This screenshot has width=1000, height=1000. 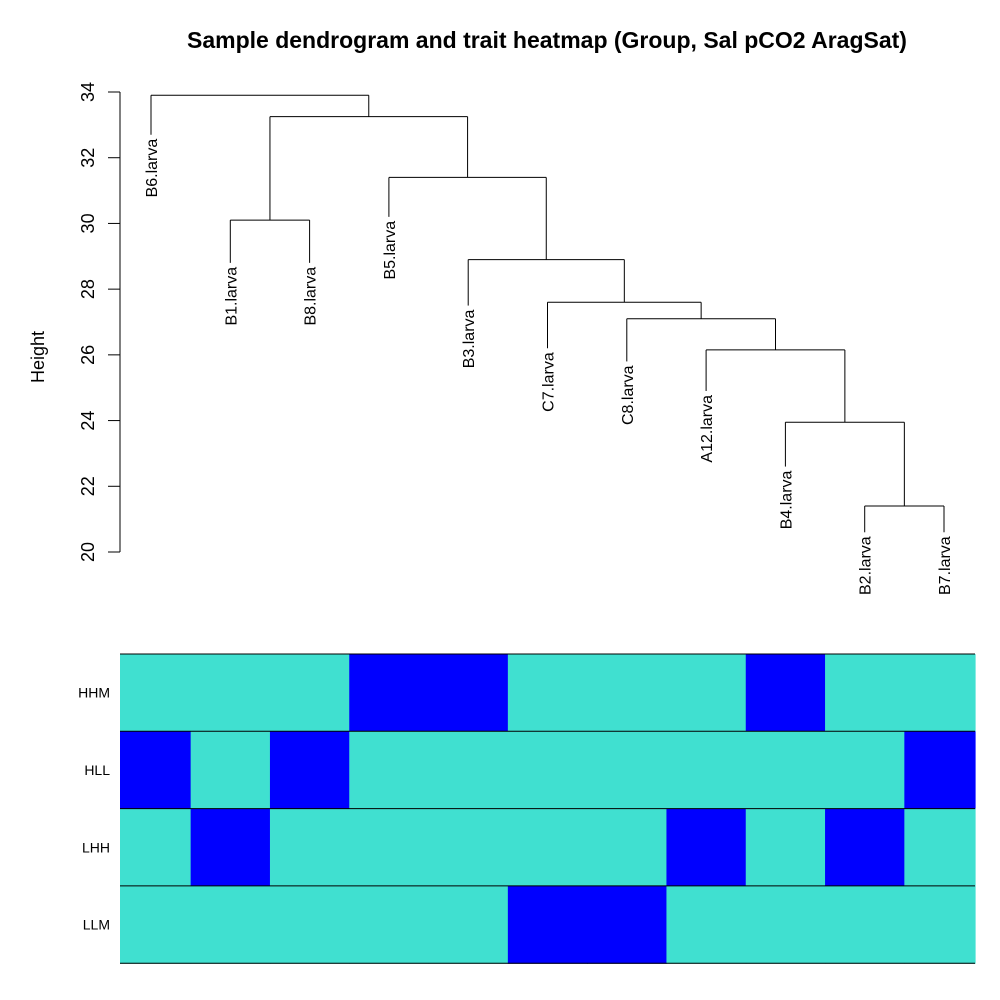 I want to click on y-tick-label: 32, so click(x=88, y=158).